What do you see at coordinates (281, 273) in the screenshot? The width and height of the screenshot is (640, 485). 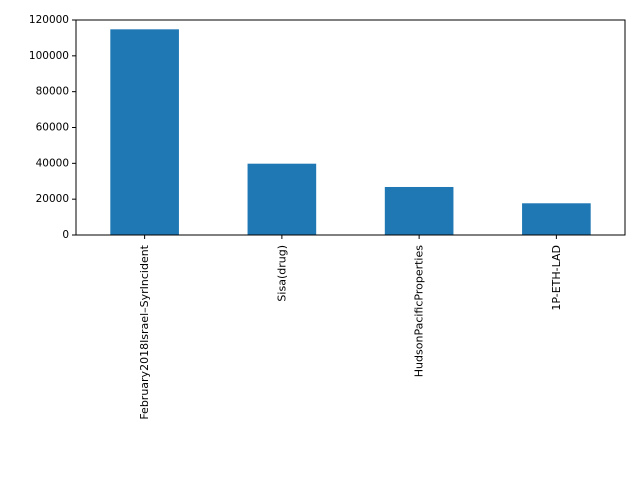 I see `x-tick-label: Sisa(drug)` at bounding box center [281, 273].